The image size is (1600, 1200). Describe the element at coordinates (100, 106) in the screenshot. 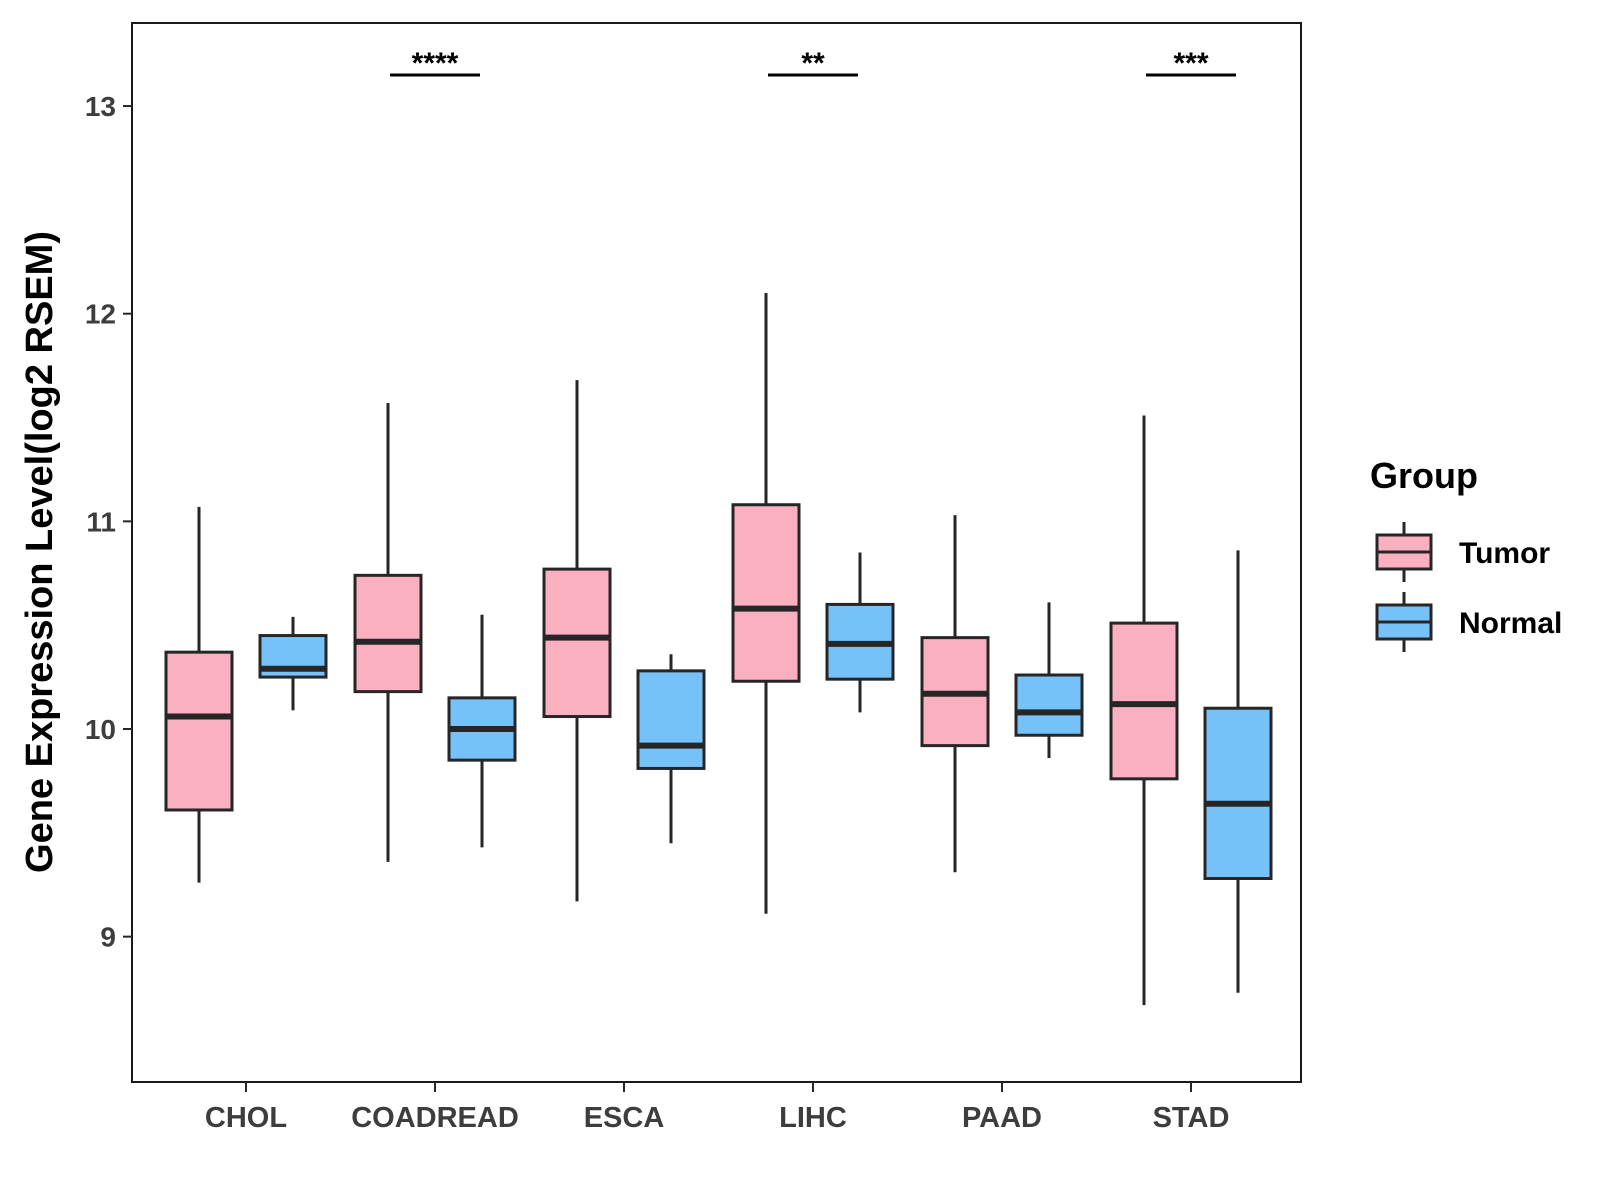

I see `y-tick-label: 13` at that location.